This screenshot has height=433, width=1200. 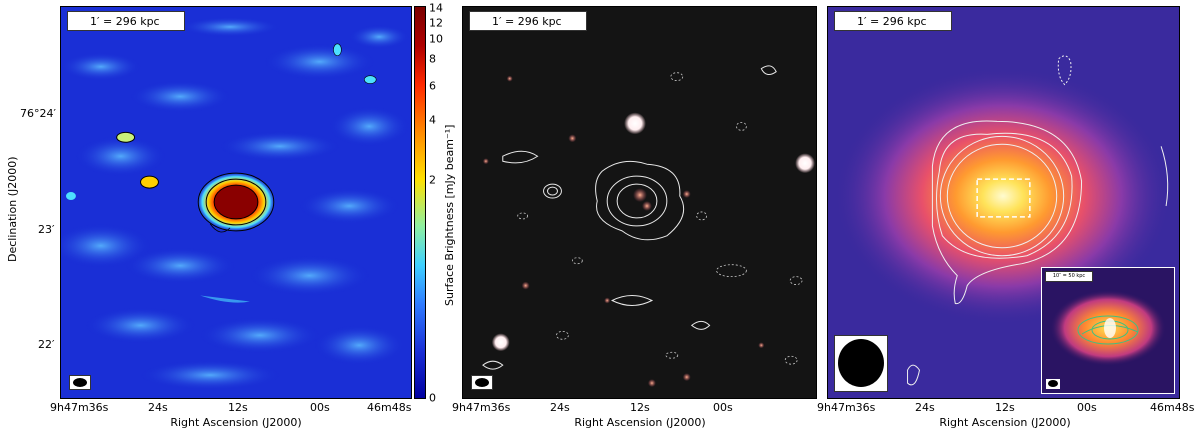 What do you see at coordinates (432, 120) in the screenshot?
I see `colorbar-tick: 4` at bounding box center [432, 120].